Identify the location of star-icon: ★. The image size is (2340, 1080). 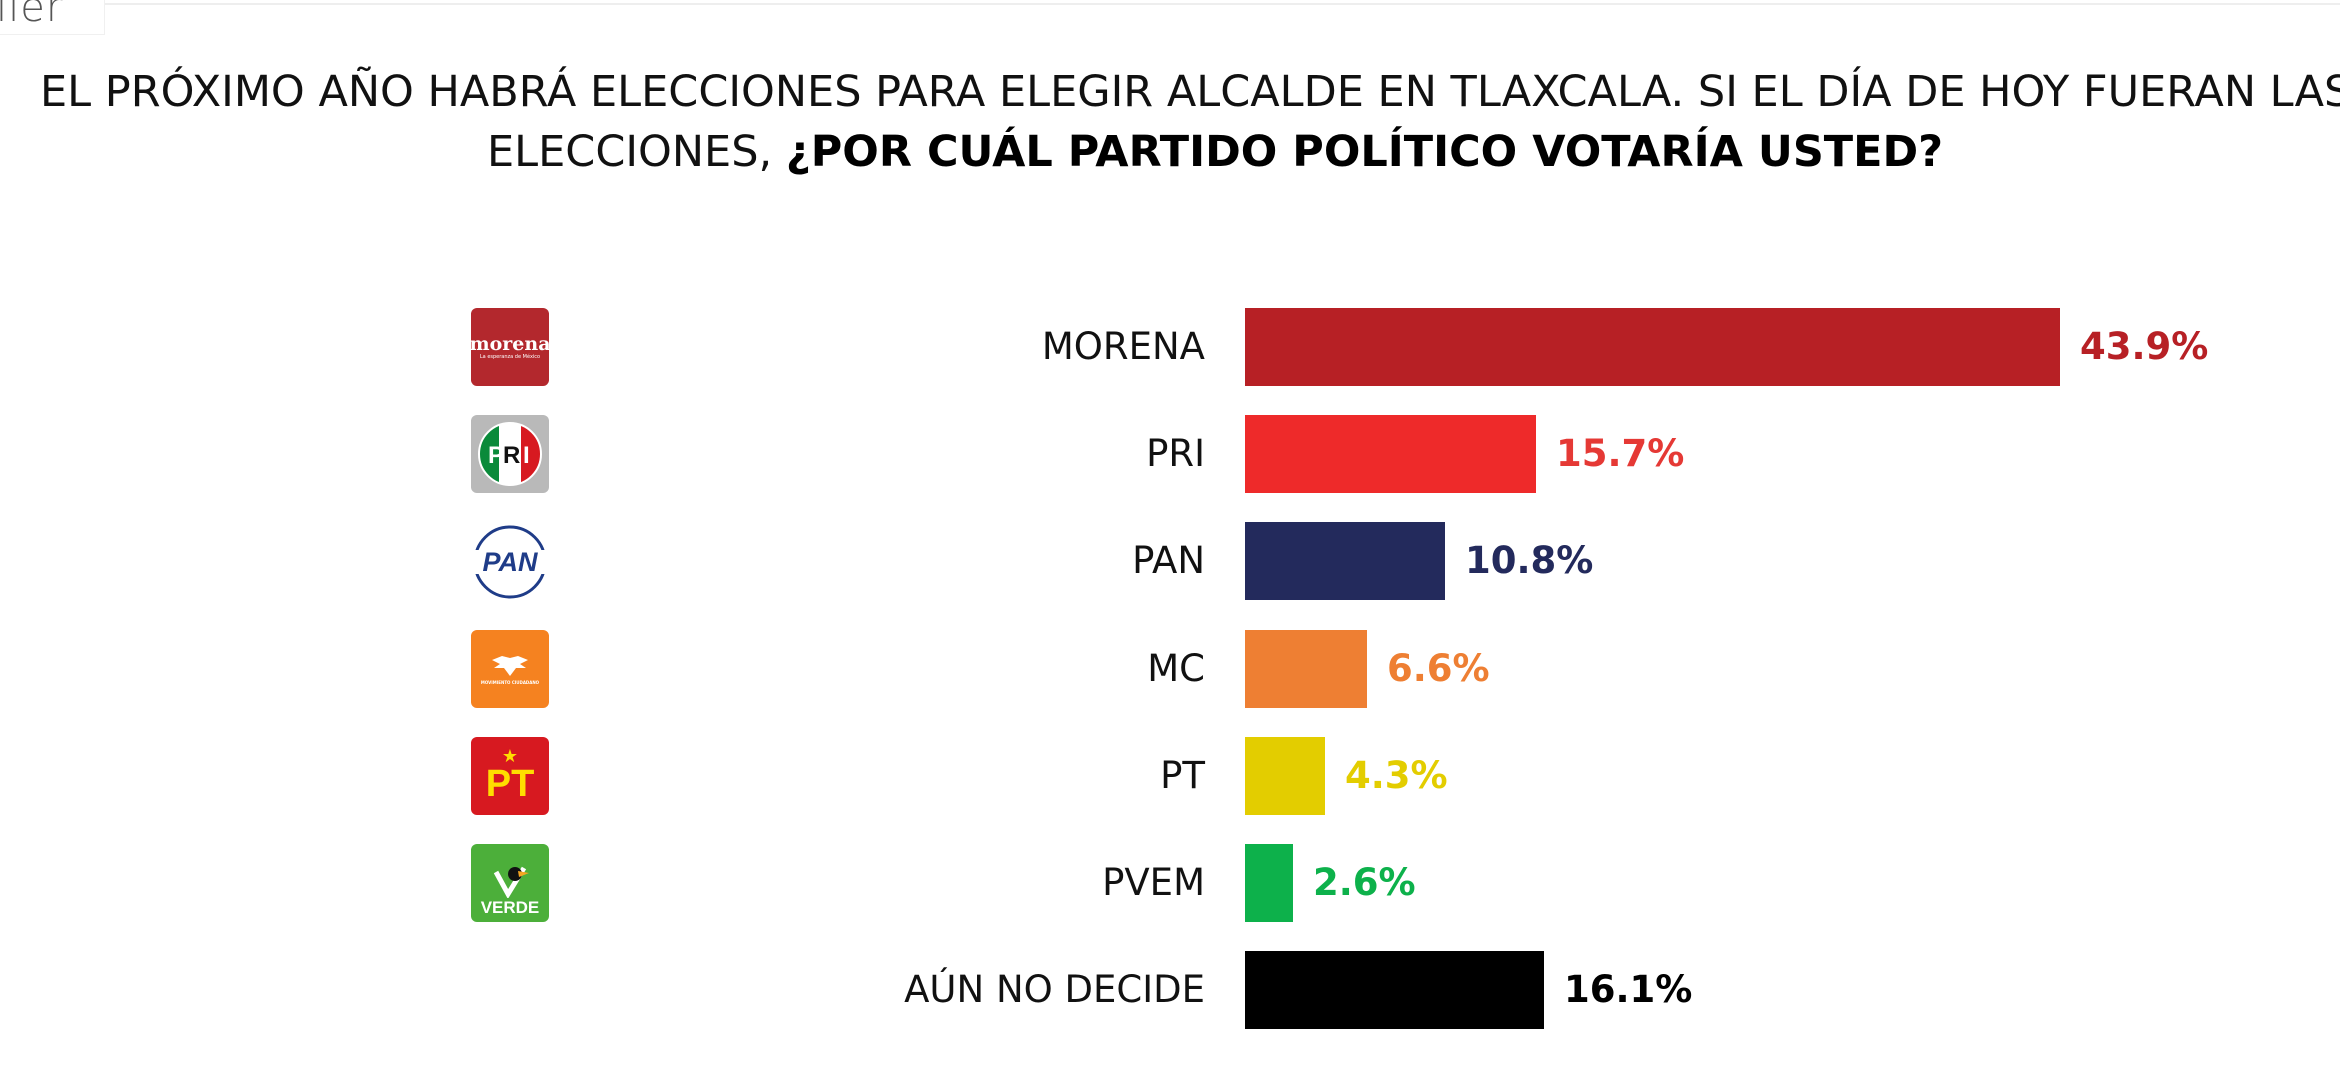
(510, 756).